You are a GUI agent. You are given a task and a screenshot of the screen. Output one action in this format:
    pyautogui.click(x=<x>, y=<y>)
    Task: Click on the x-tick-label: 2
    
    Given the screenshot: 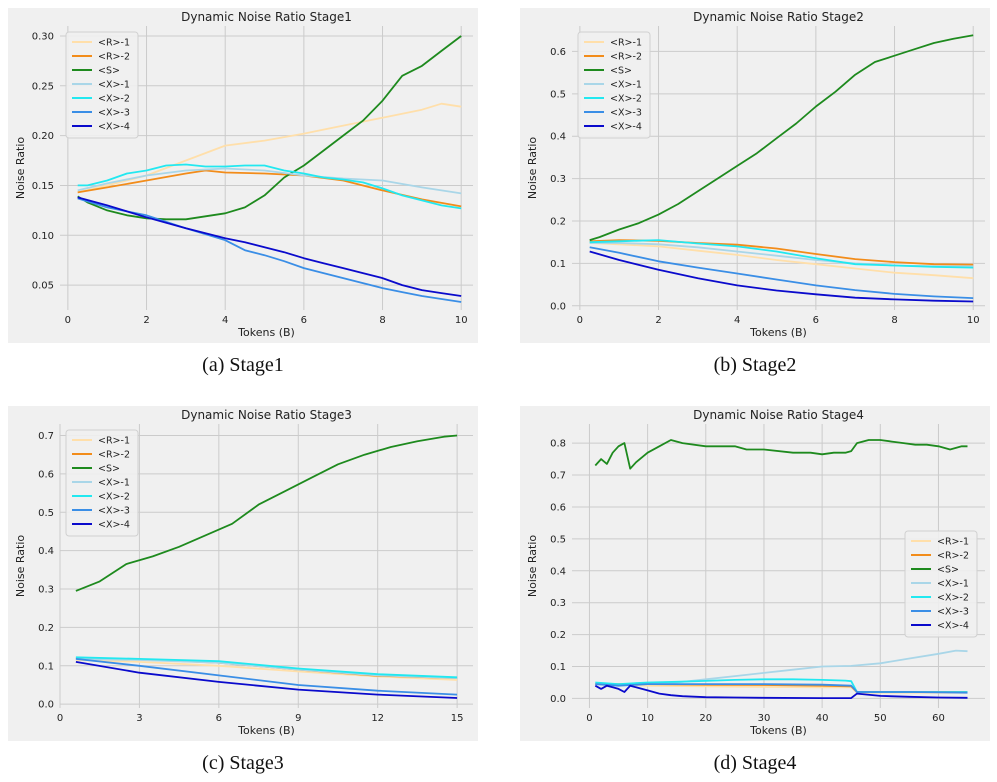 What is the action you would take?
    pyautogui.click(x=146, y=320)
    